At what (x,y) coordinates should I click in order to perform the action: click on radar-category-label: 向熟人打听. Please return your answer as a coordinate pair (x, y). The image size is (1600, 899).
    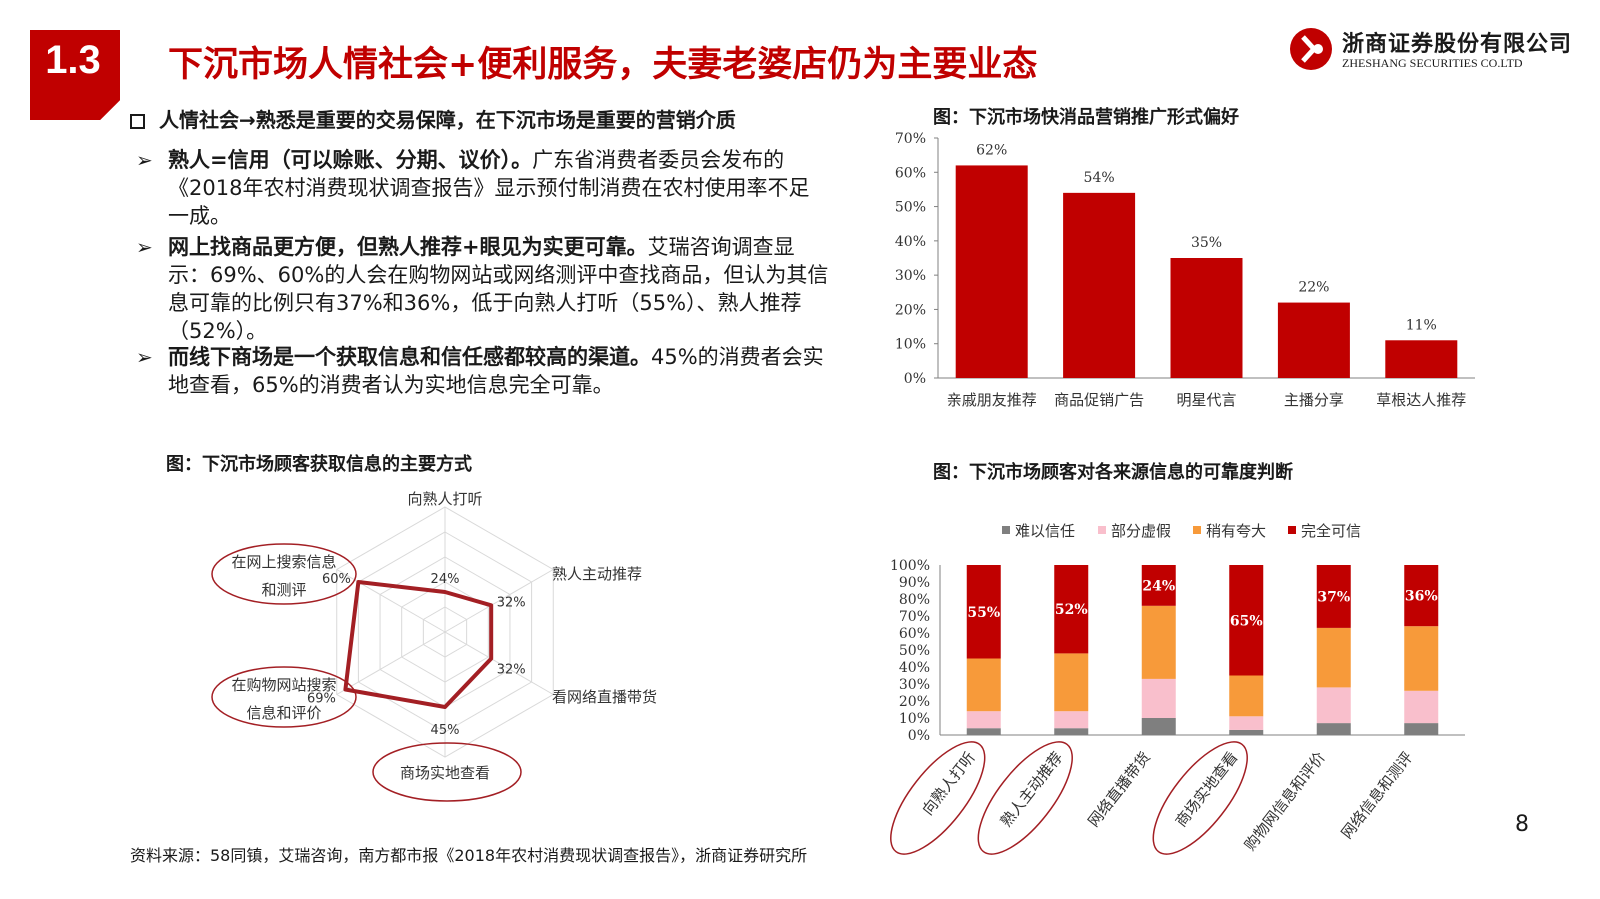
    Looking at the image, I should click on (444, 499).